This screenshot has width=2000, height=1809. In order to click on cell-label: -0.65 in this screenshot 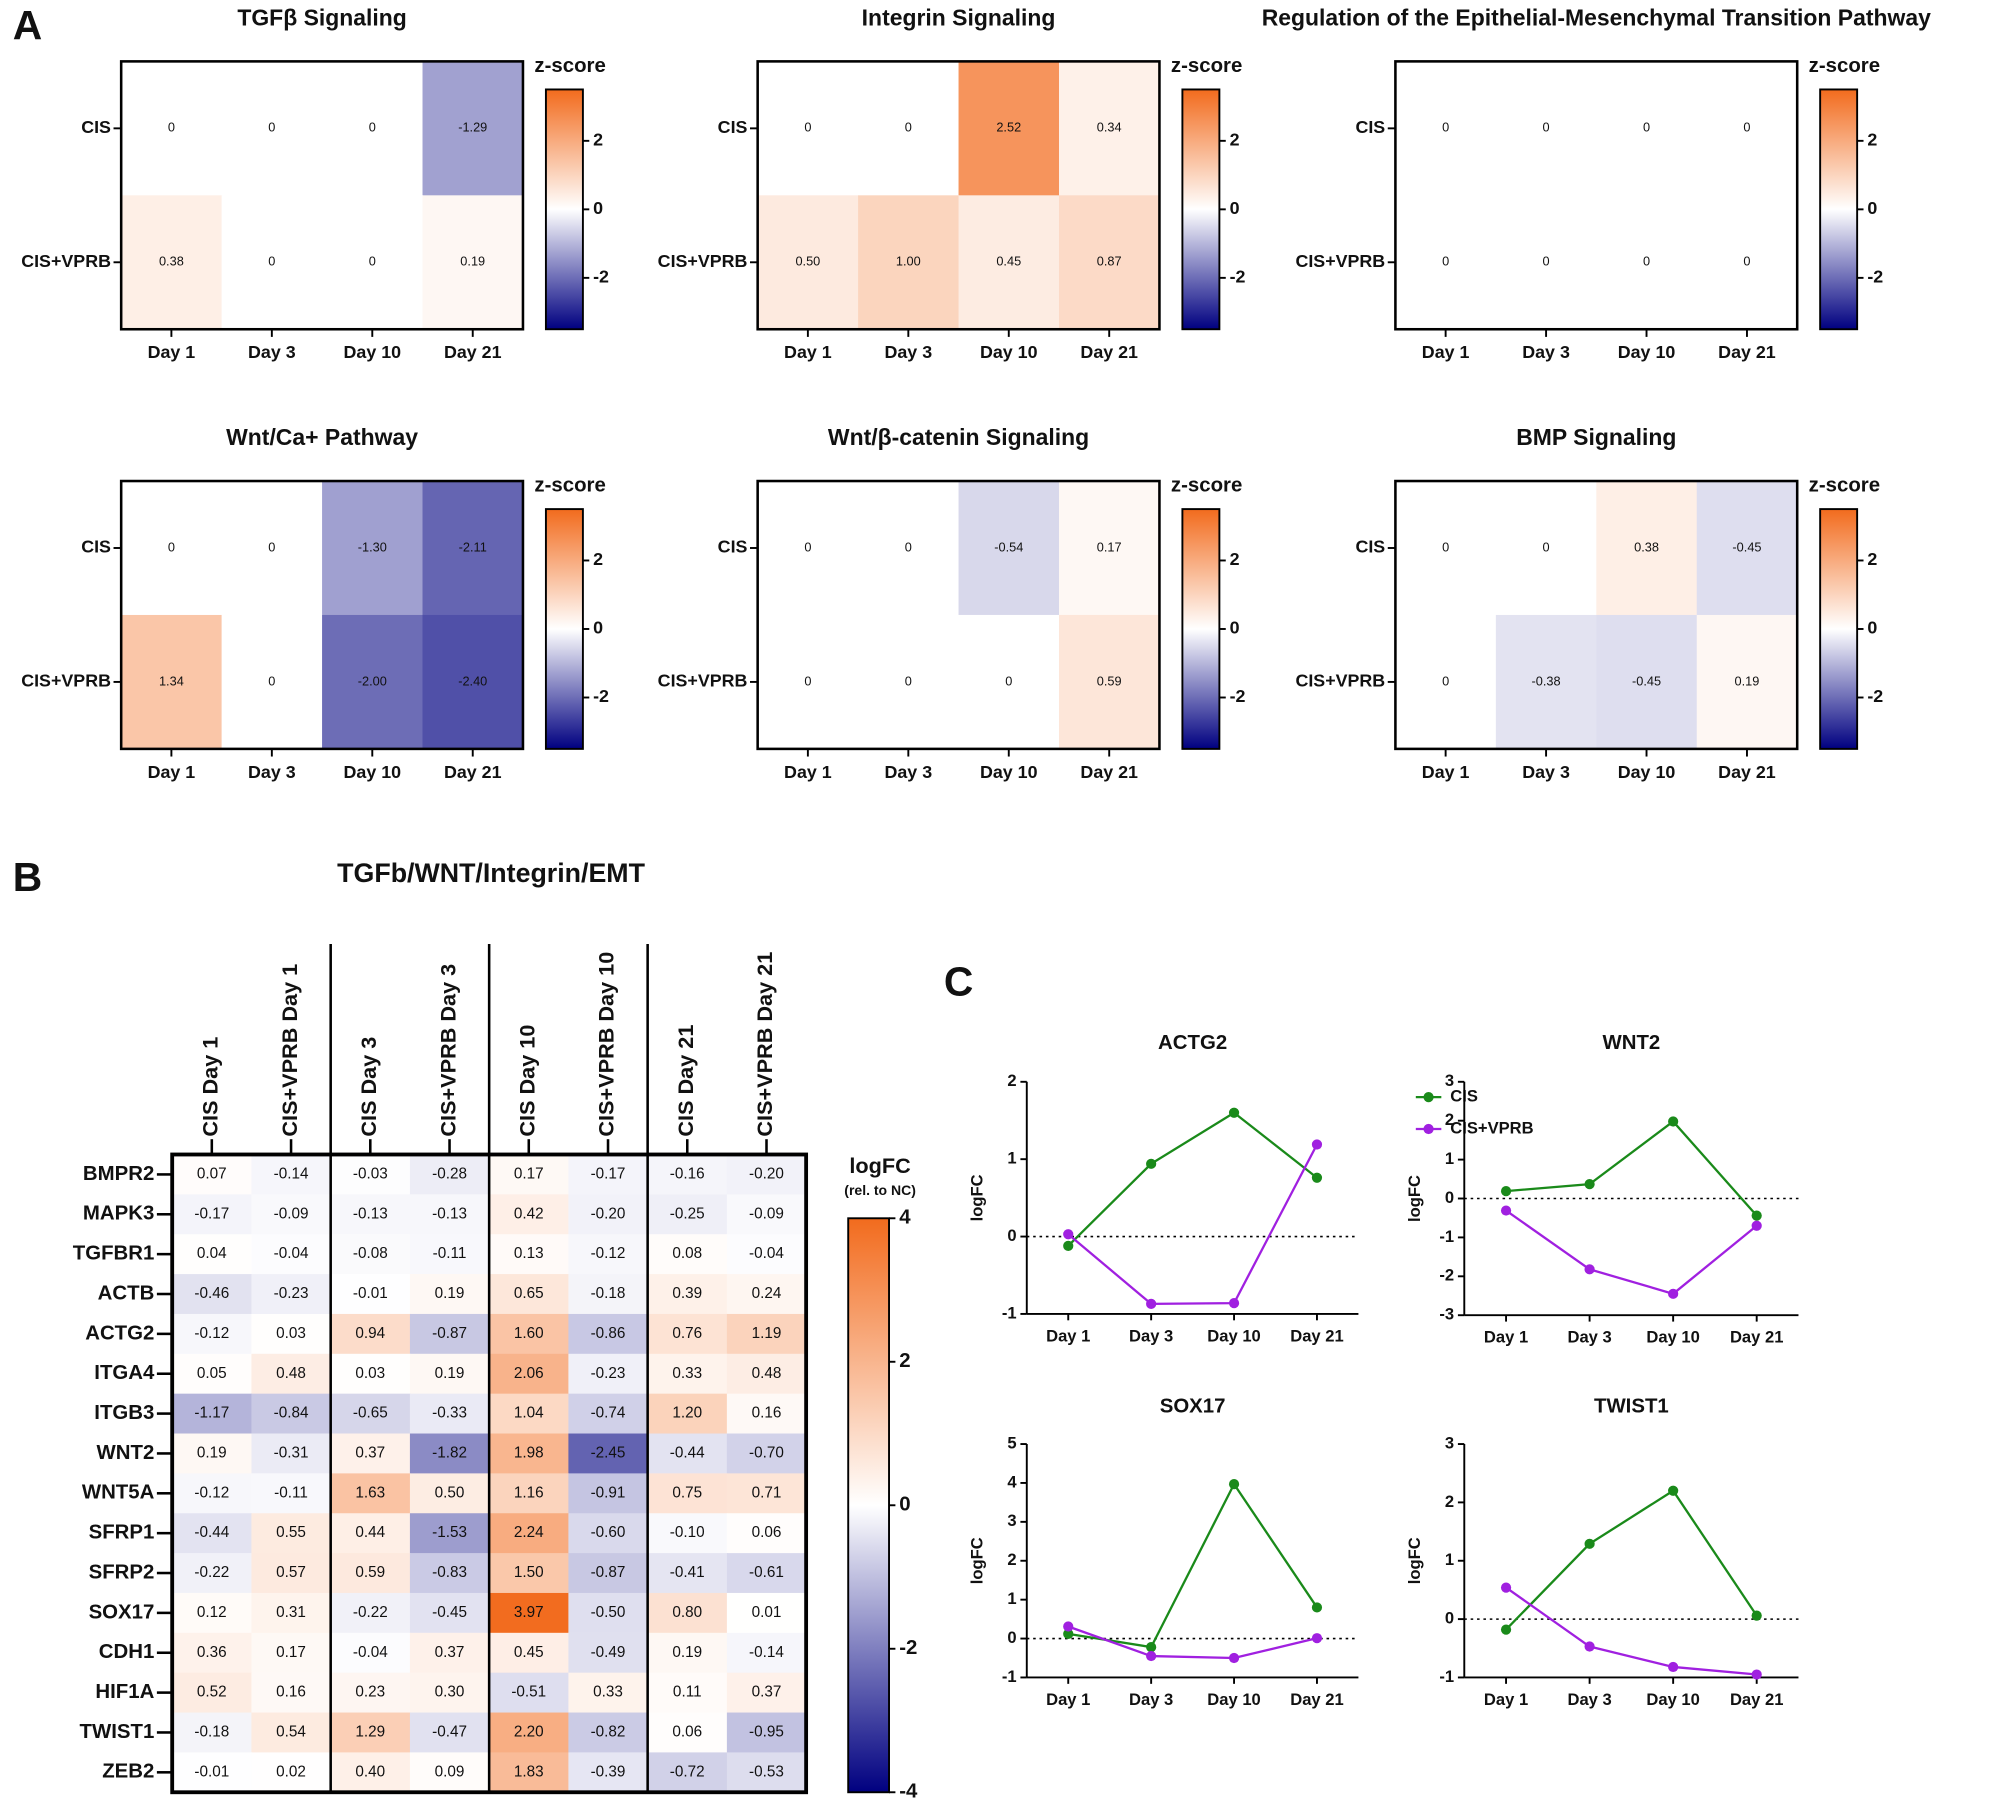, I will do `click(370, 1413)`.